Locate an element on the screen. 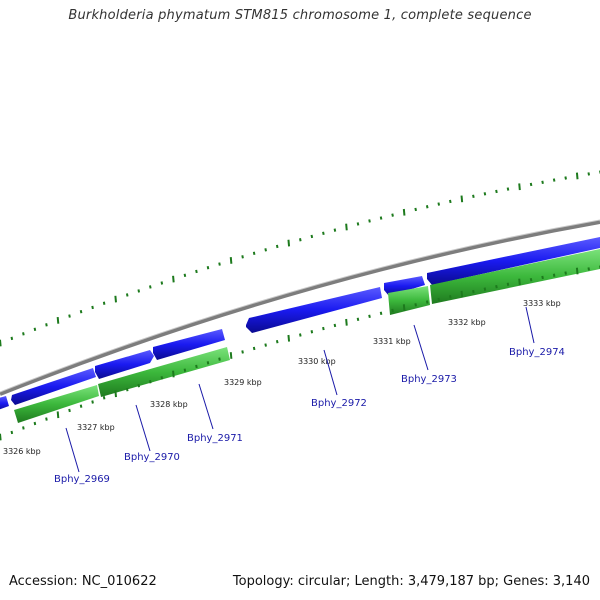  scale-label: 3333 kbp is located at coordinates (542, 303).